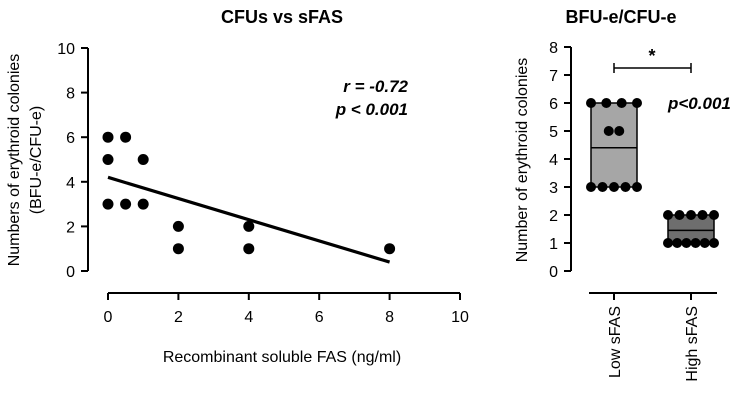 This screenshot has width=742, height=404. I want to click on scatter-y-tick-label: 8, so click(70, 94).